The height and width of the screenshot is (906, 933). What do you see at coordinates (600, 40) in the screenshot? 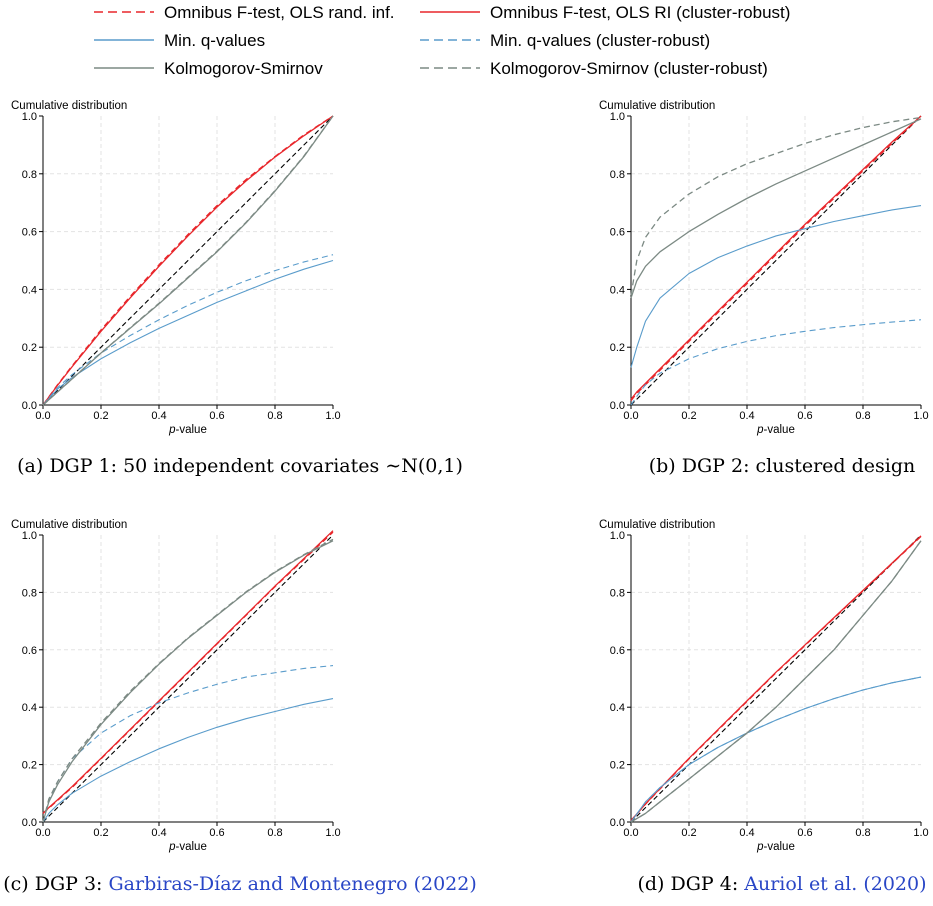
I see `legend-label: Min. q-values (cluster-robust)` at bounding box center [600, 40].